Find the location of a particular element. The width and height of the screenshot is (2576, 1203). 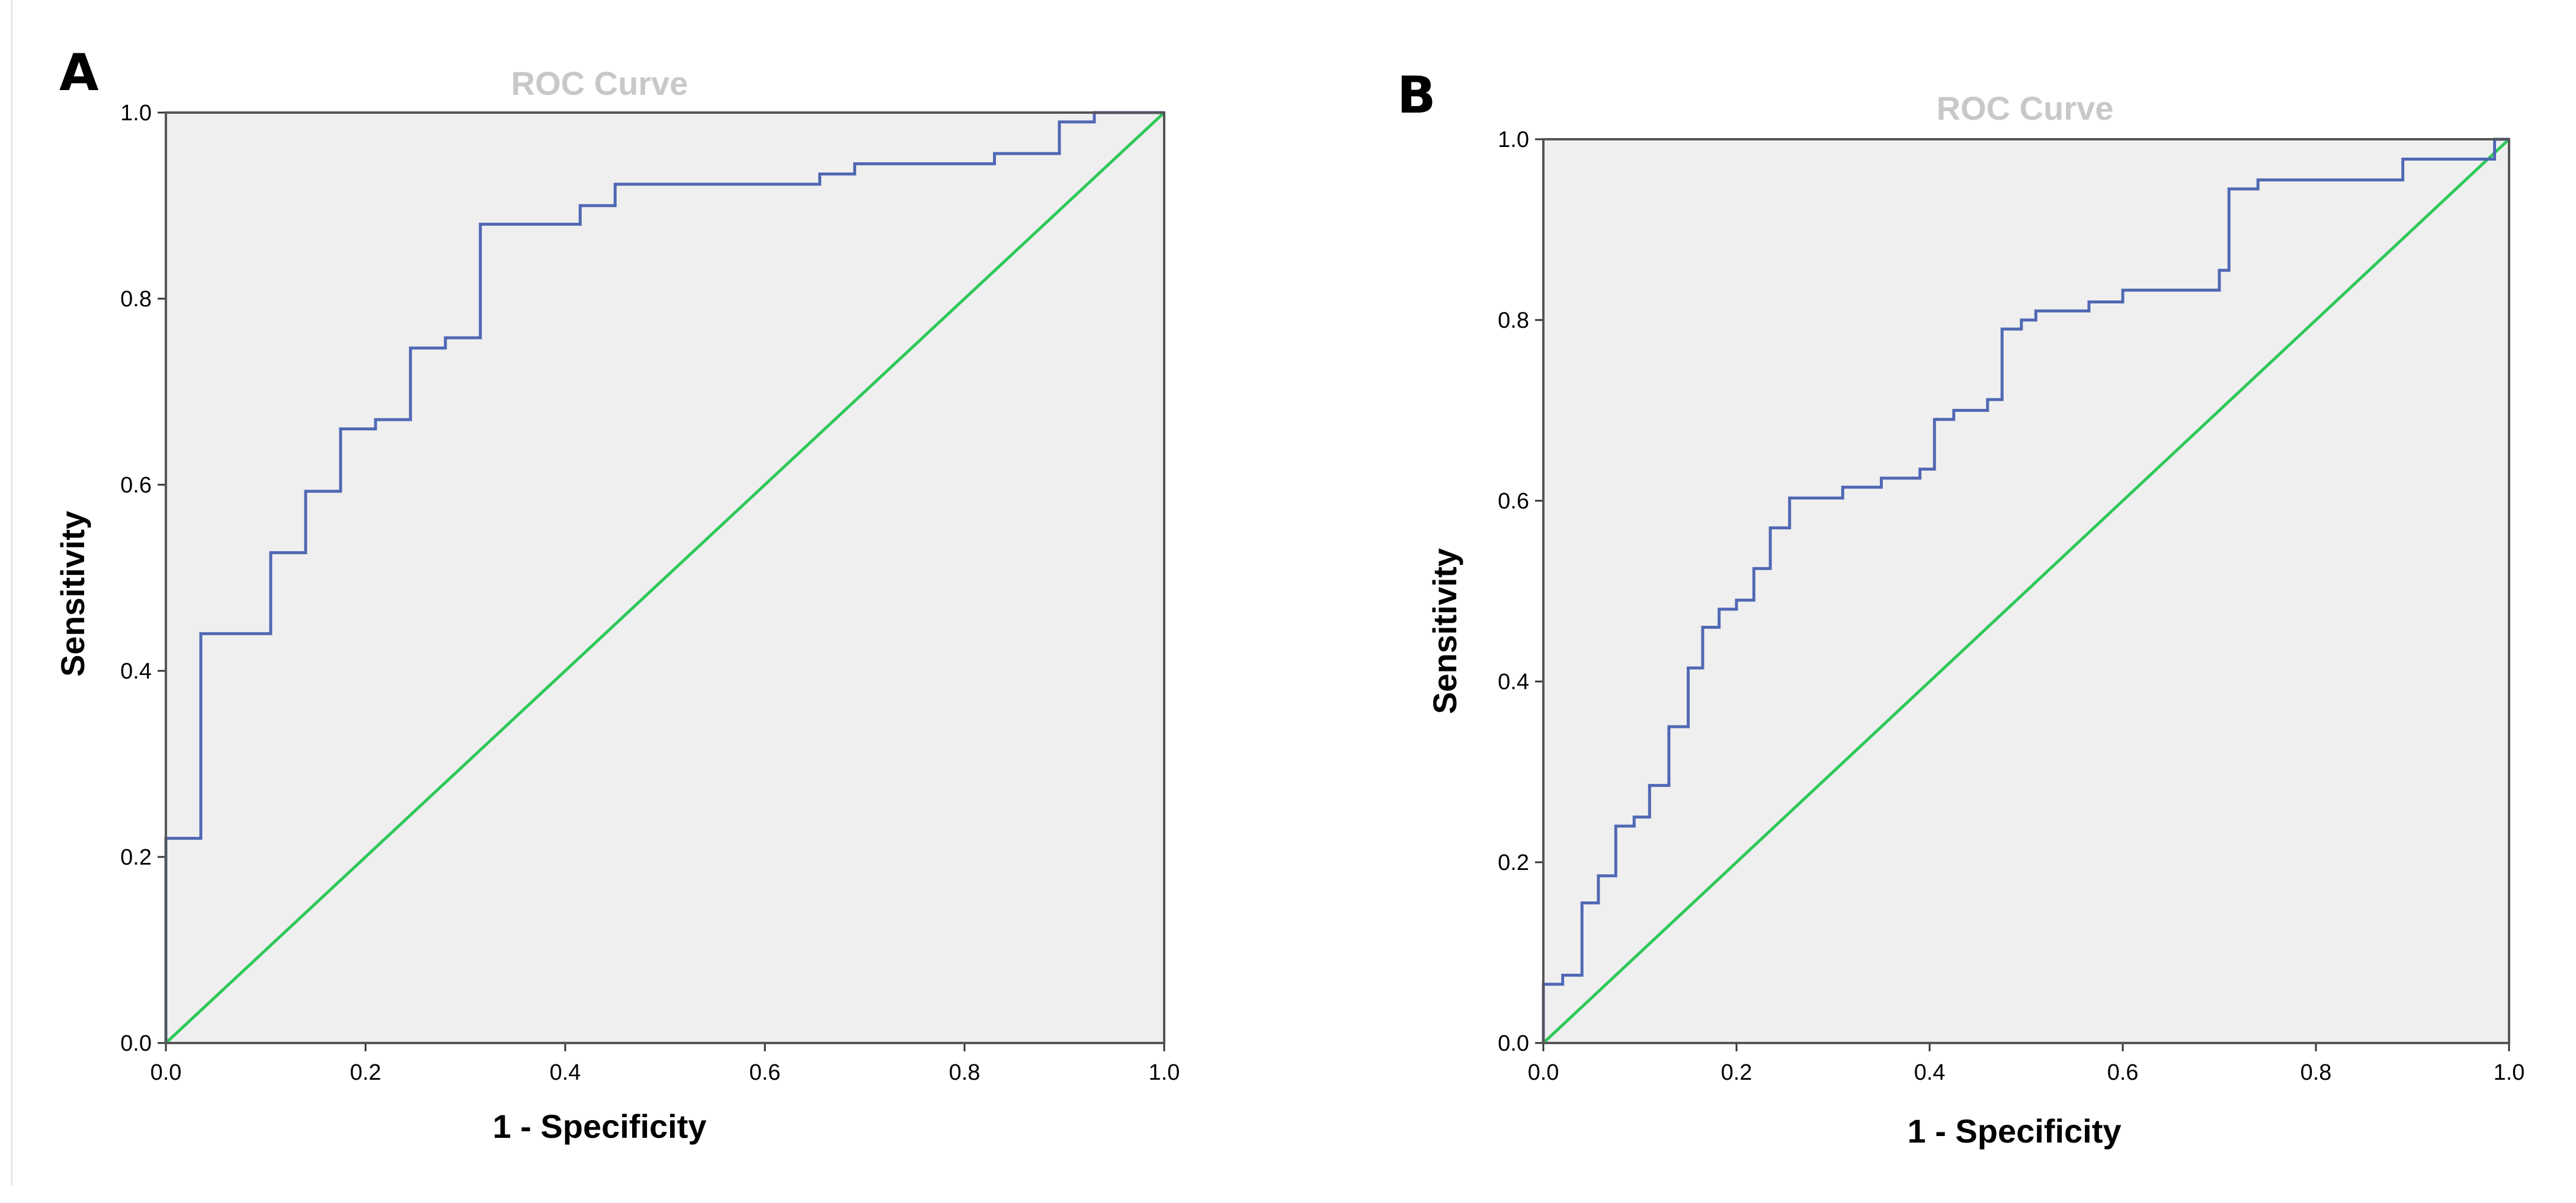

panel-b-x-tick-label: 0.8 is located at coordinates (2316, 1073).